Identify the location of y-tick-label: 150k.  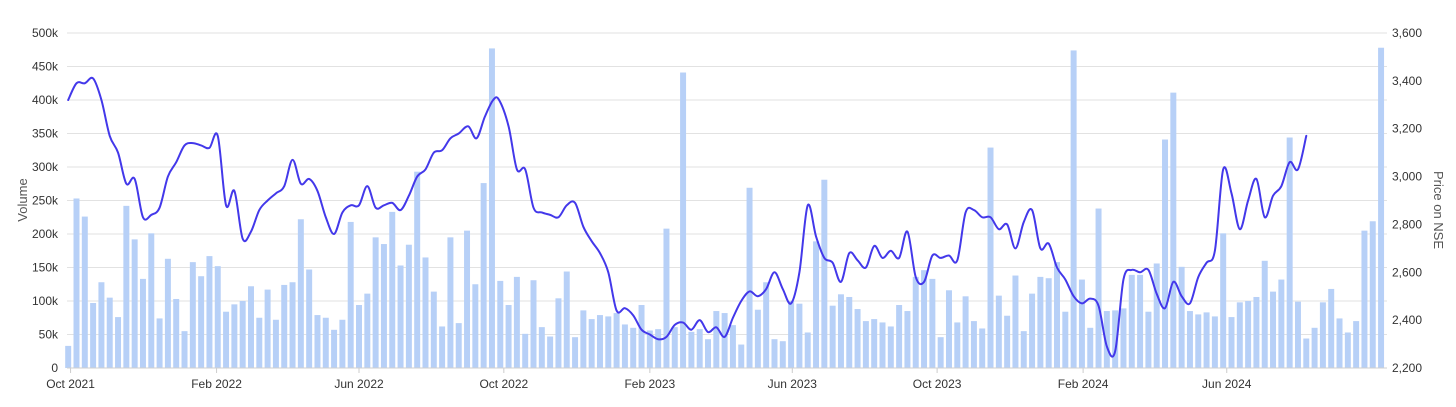
(45, 268).